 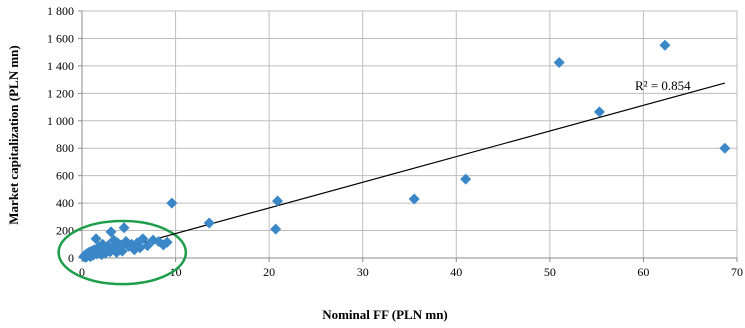 I want to click on x-tick-label: 30, so click(x=363, y=272).